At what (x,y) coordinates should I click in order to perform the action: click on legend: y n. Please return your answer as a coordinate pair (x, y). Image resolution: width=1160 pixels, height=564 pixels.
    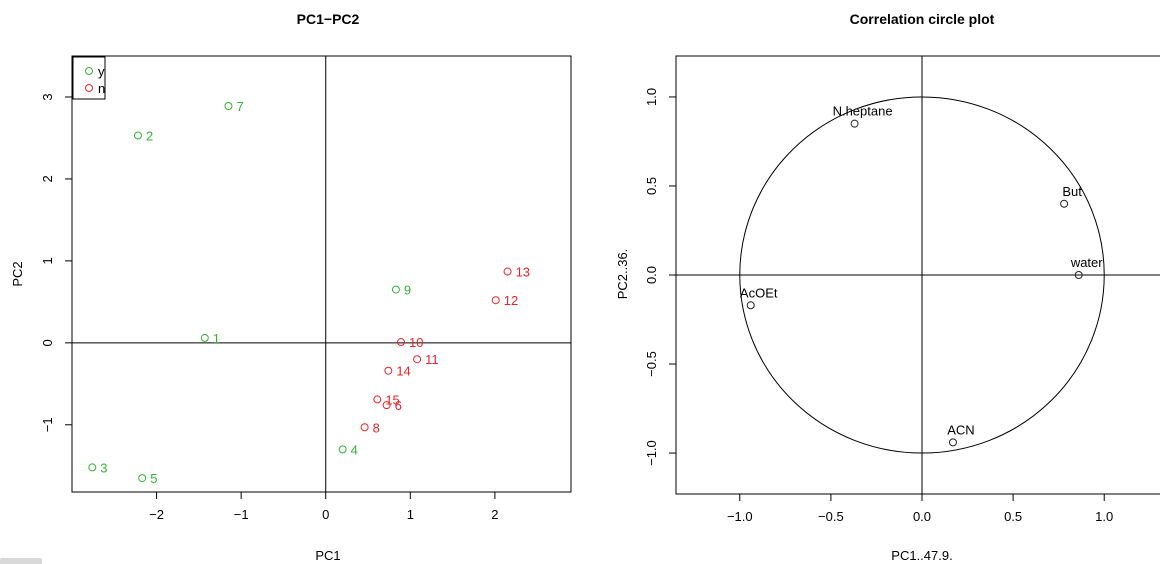
    Looking at the image, I should click on (89, 78).